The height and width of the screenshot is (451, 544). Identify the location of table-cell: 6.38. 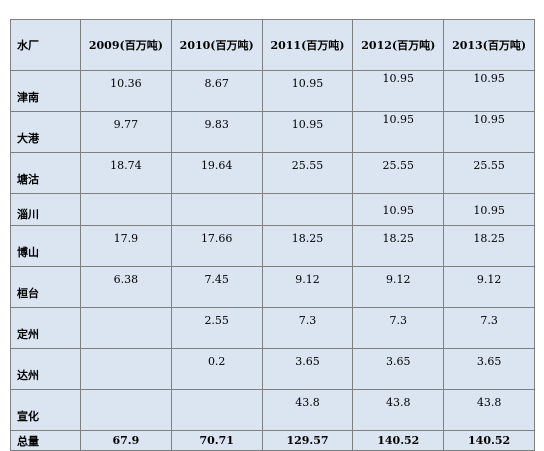
(126, 287).